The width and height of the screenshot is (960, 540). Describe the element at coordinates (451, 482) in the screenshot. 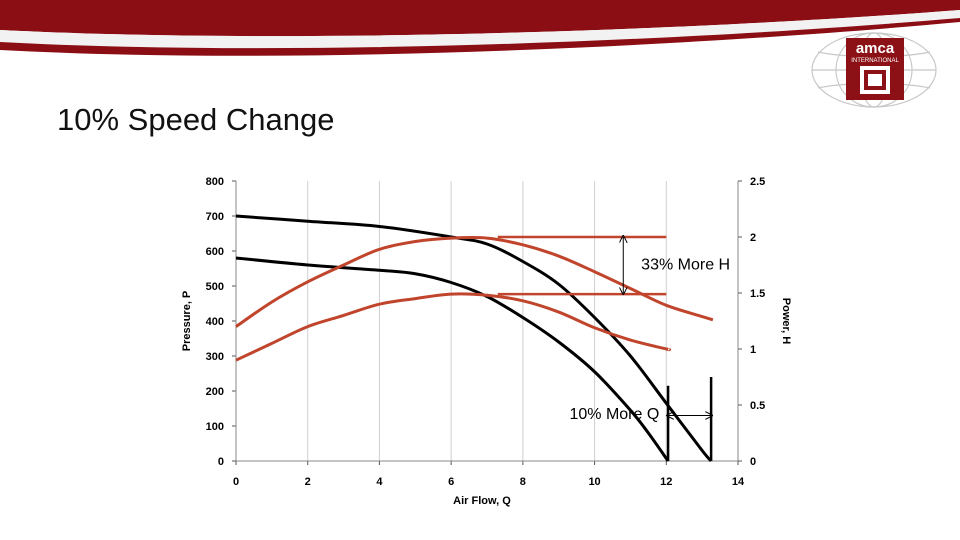

I see `x-tick-label: 6` at that location.